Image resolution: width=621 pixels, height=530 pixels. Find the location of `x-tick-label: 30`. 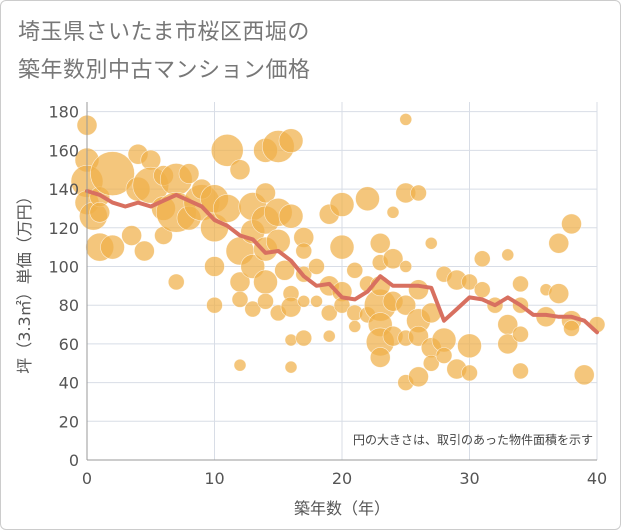

x-tick-label: 30 is located at coordinates (469, 478).